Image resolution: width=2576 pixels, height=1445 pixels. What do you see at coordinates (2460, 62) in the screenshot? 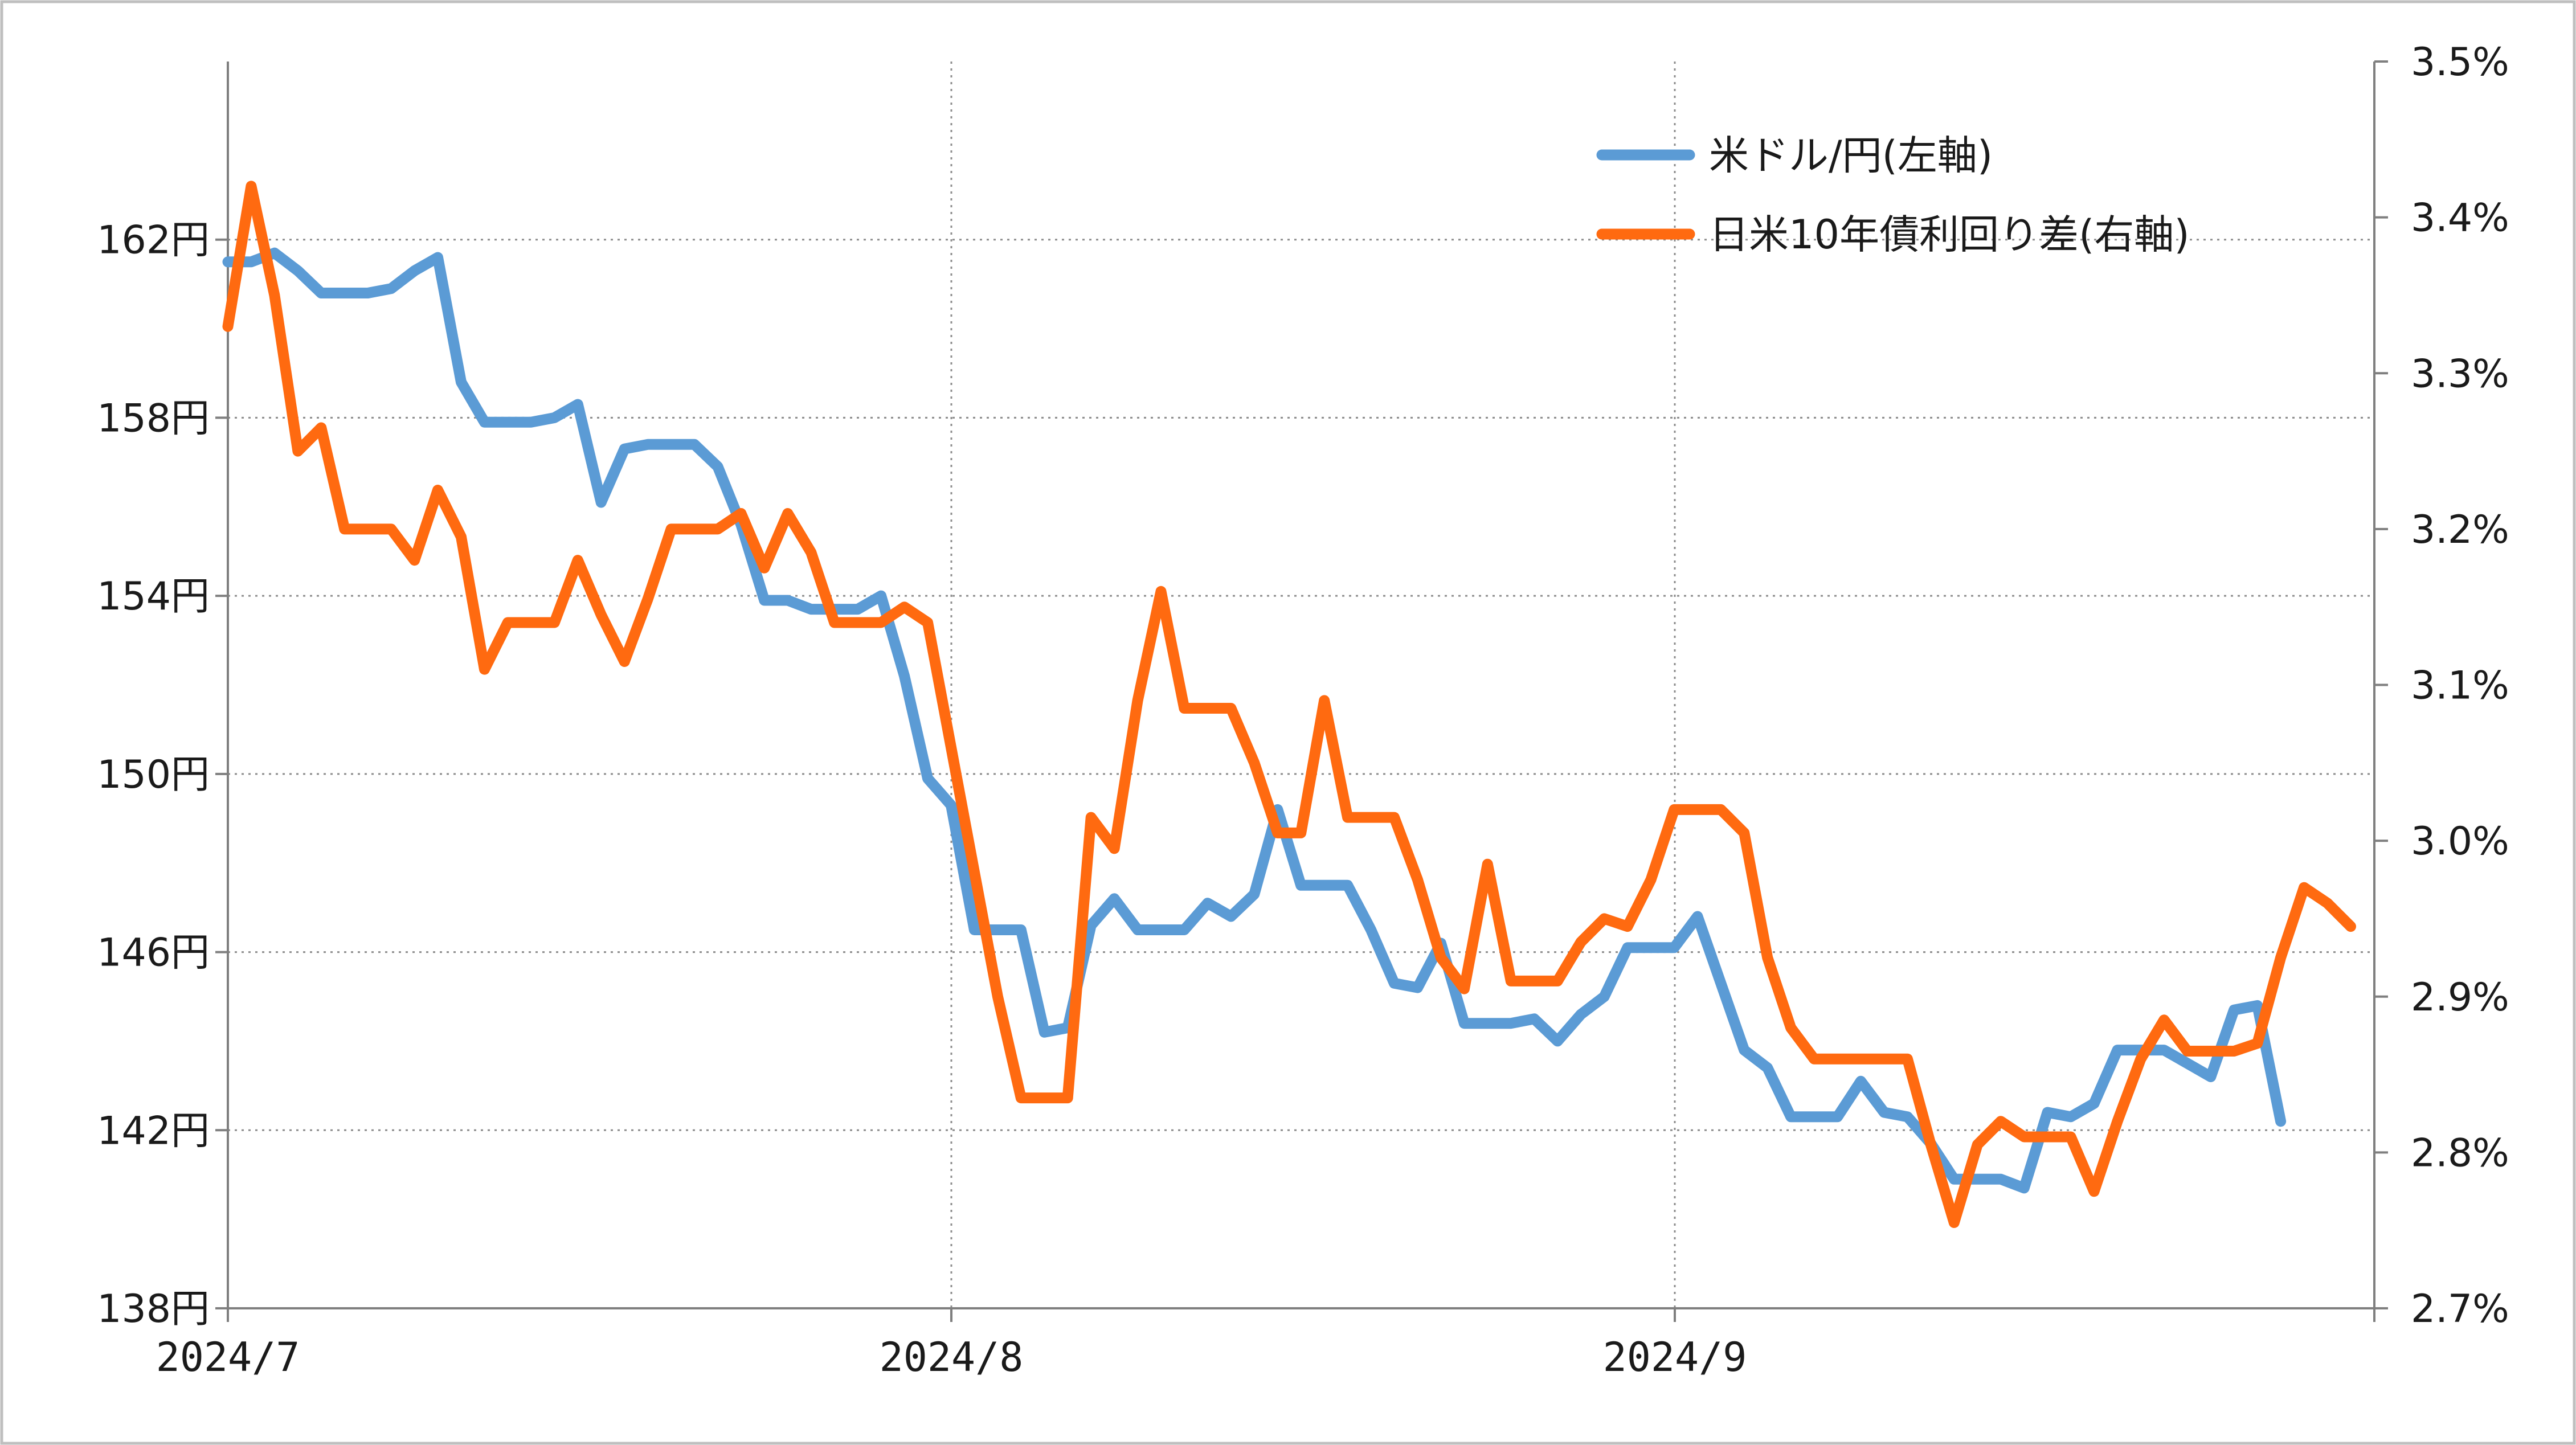
I see `right-axis-tick-label: 3.5%` at bounding box center [2460, 62].